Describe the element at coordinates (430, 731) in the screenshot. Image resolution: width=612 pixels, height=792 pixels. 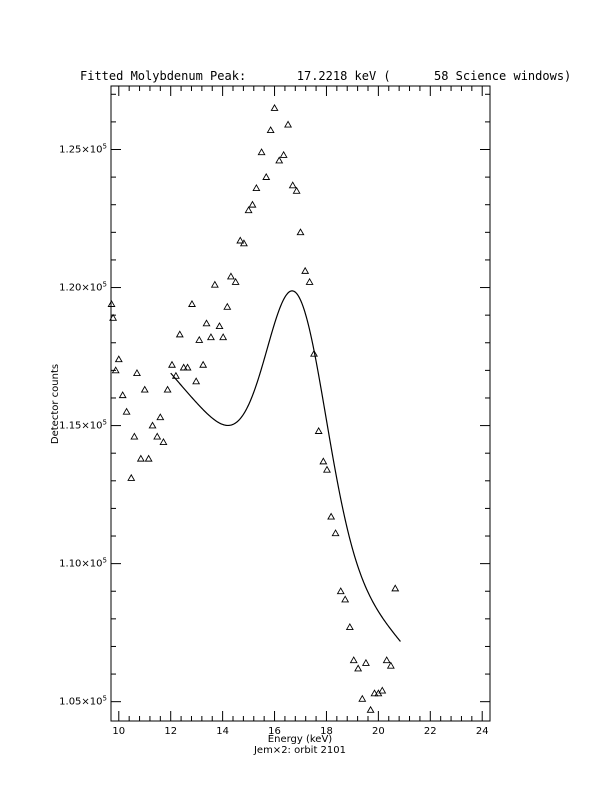
I see `x-tick-label: 22` at that location.